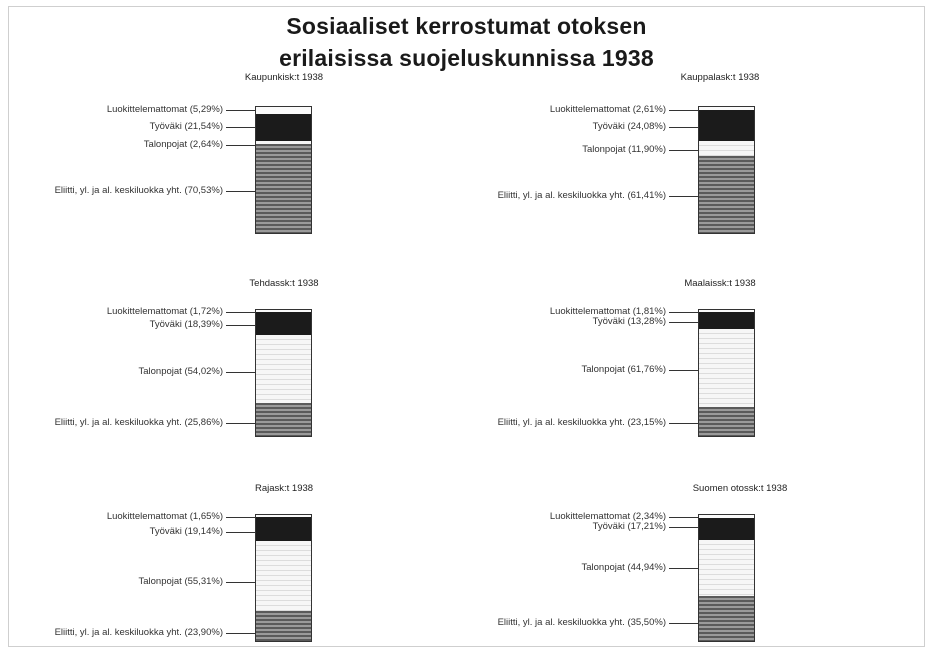  What do you see at coordinates (181, 371) in the screenshot?
I see `segment-label-farmers: Talonpojat (54,02%)` at bounding box center [181, 371].